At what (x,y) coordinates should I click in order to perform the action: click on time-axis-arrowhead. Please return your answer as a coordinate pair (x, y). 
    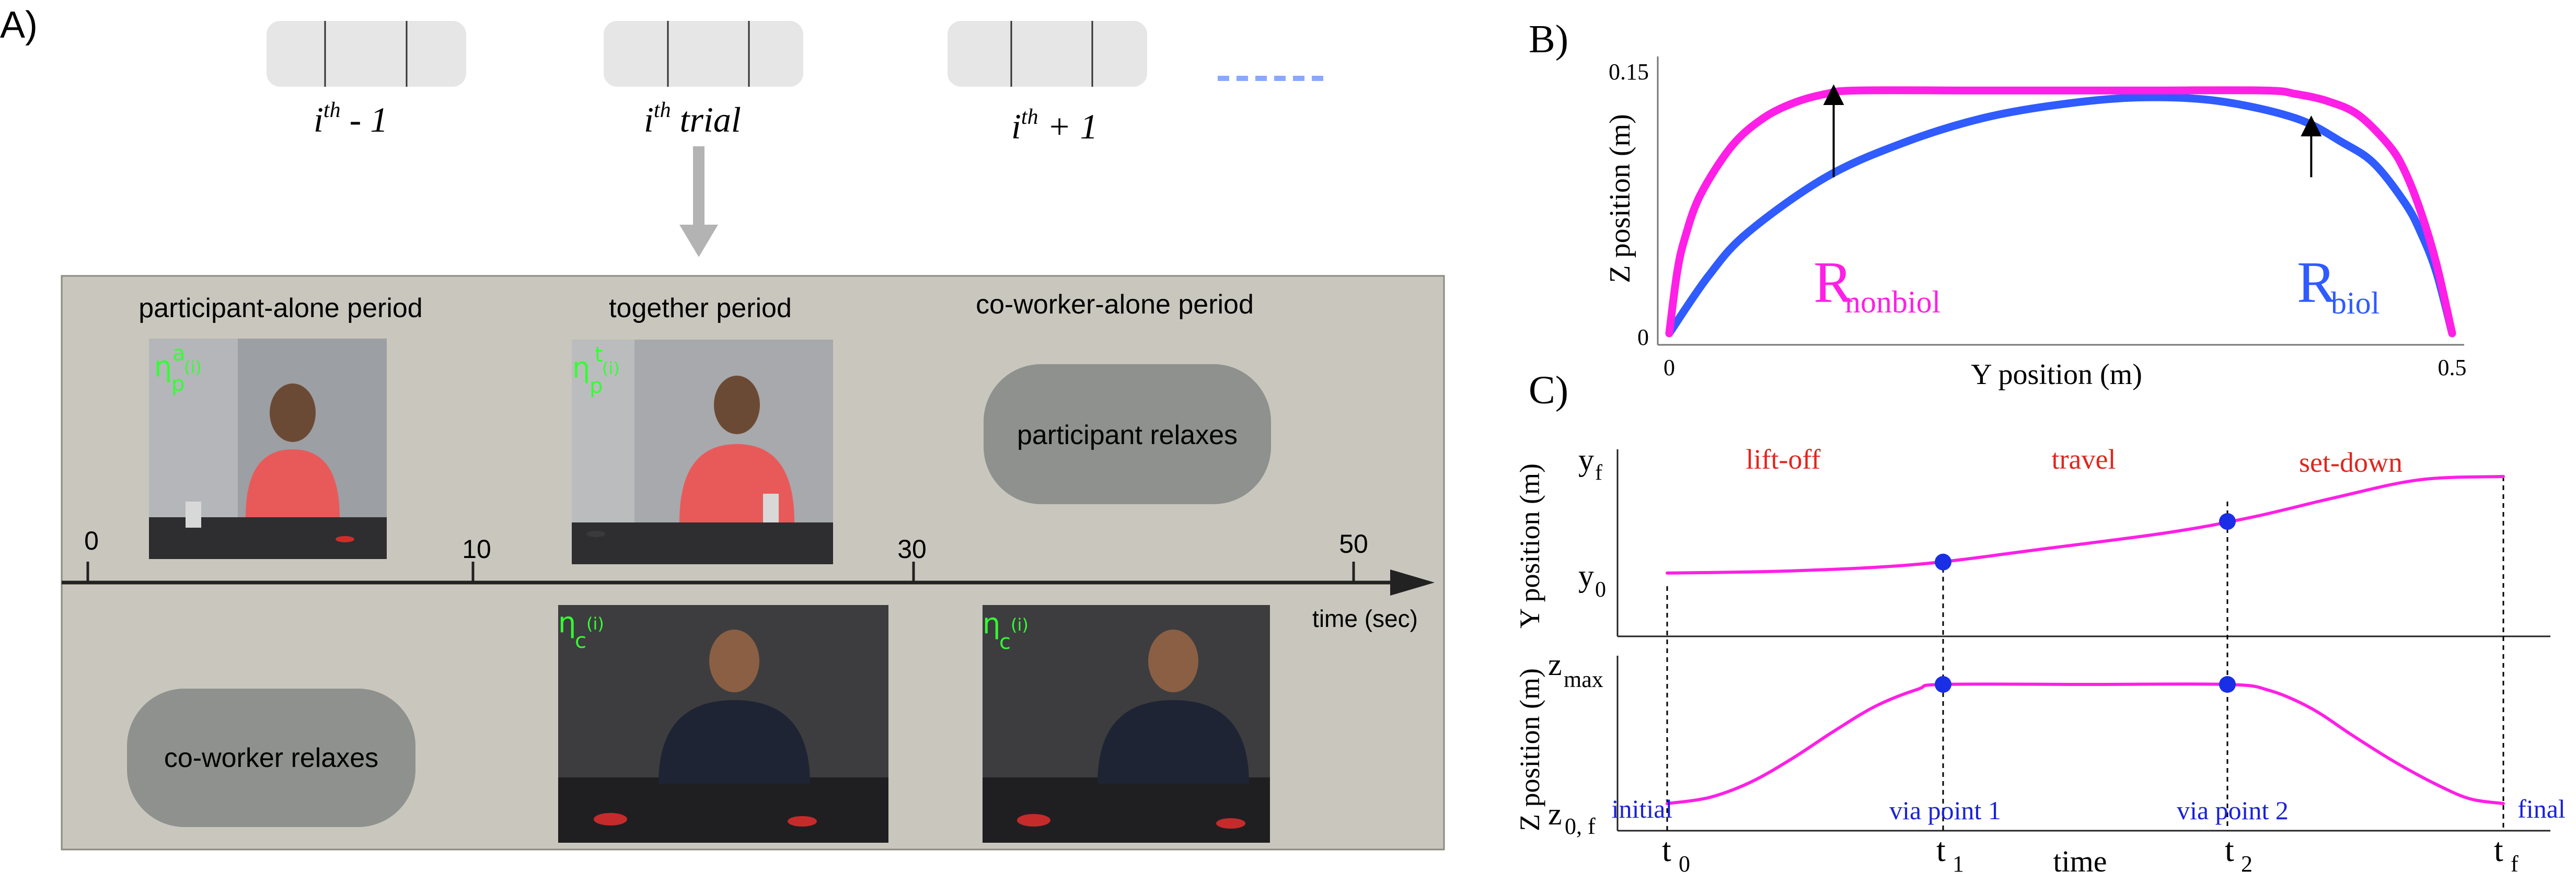
    Looking at the image, I should click on (1413, 582).